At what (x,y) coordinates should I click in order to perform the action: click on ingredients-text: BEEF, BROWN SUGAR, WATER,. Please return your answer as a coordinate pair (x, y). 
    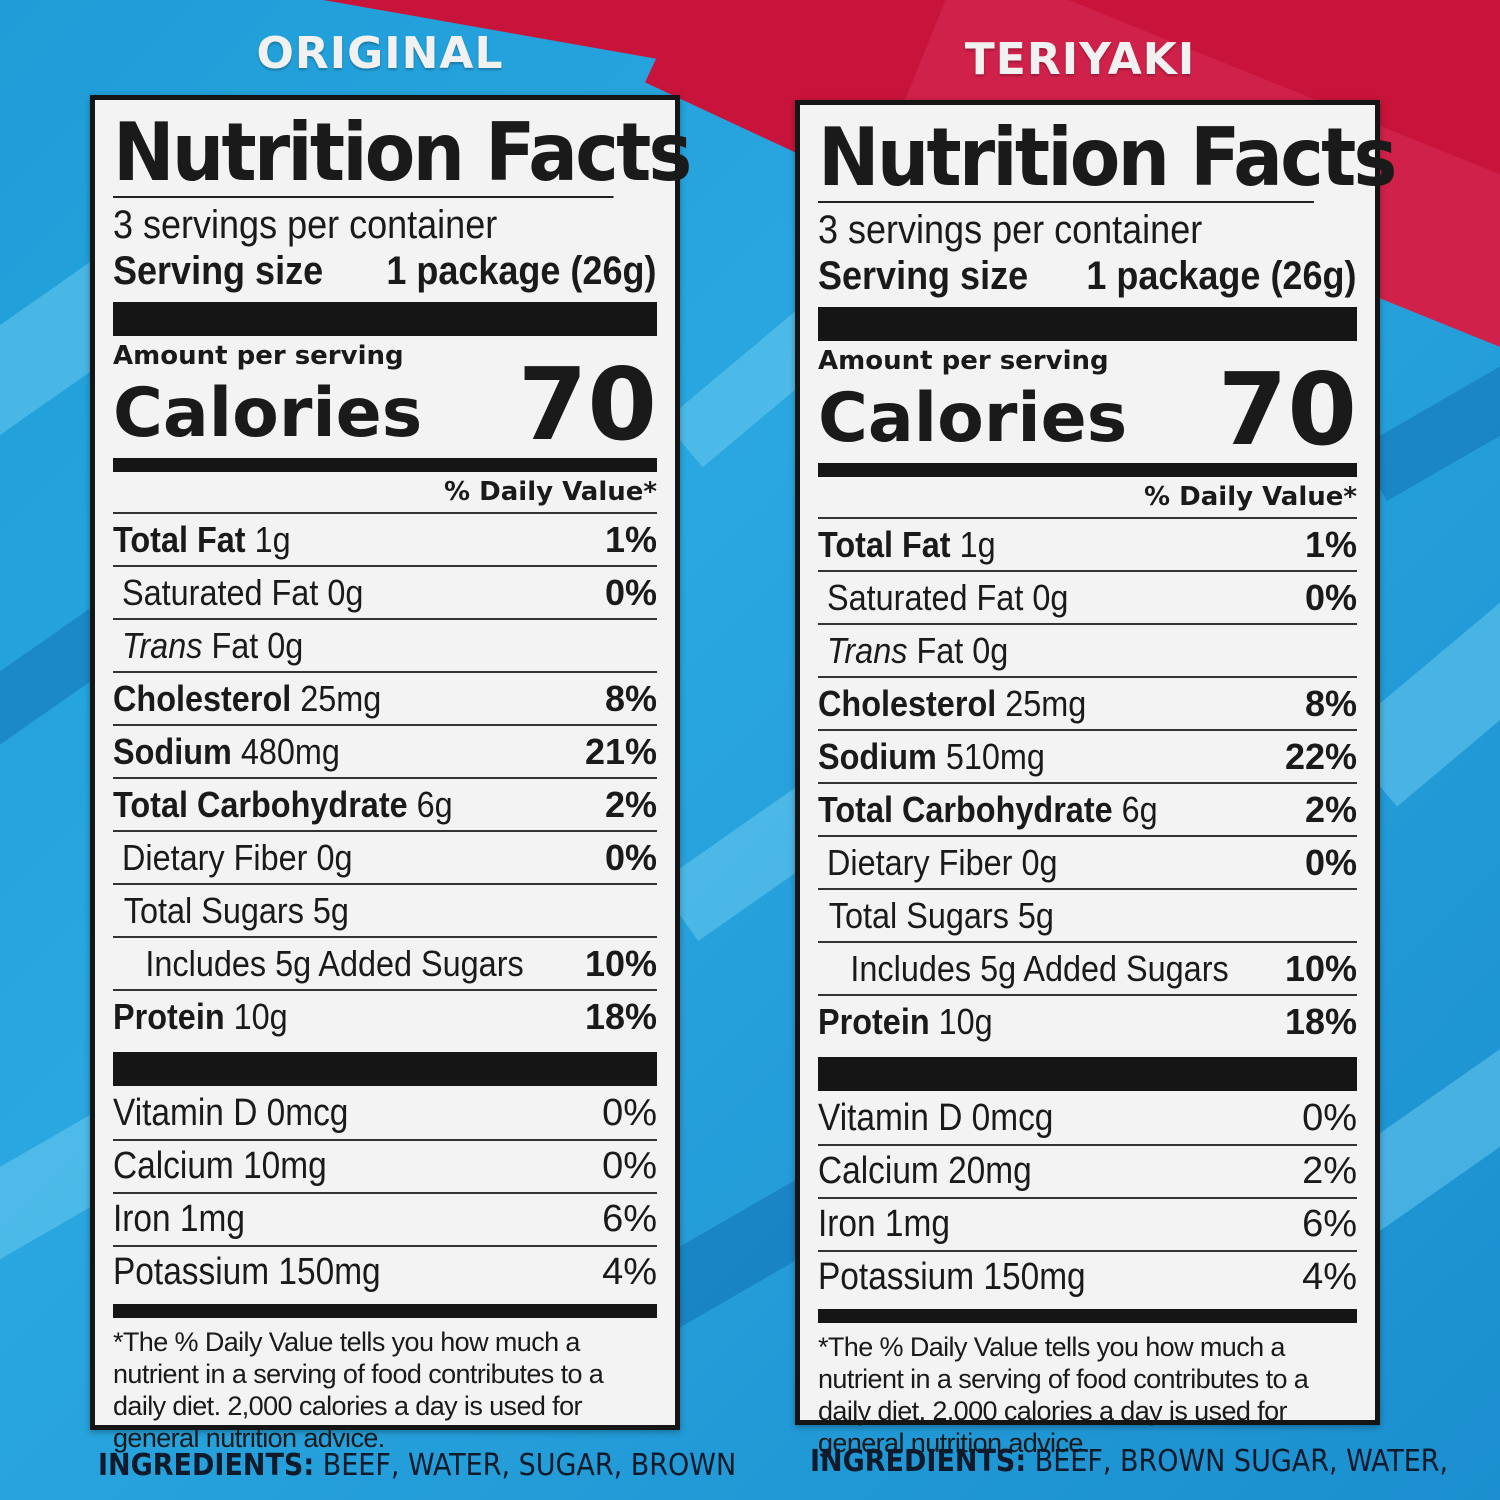
    Looking at the image, I should click on (1241, 1461).